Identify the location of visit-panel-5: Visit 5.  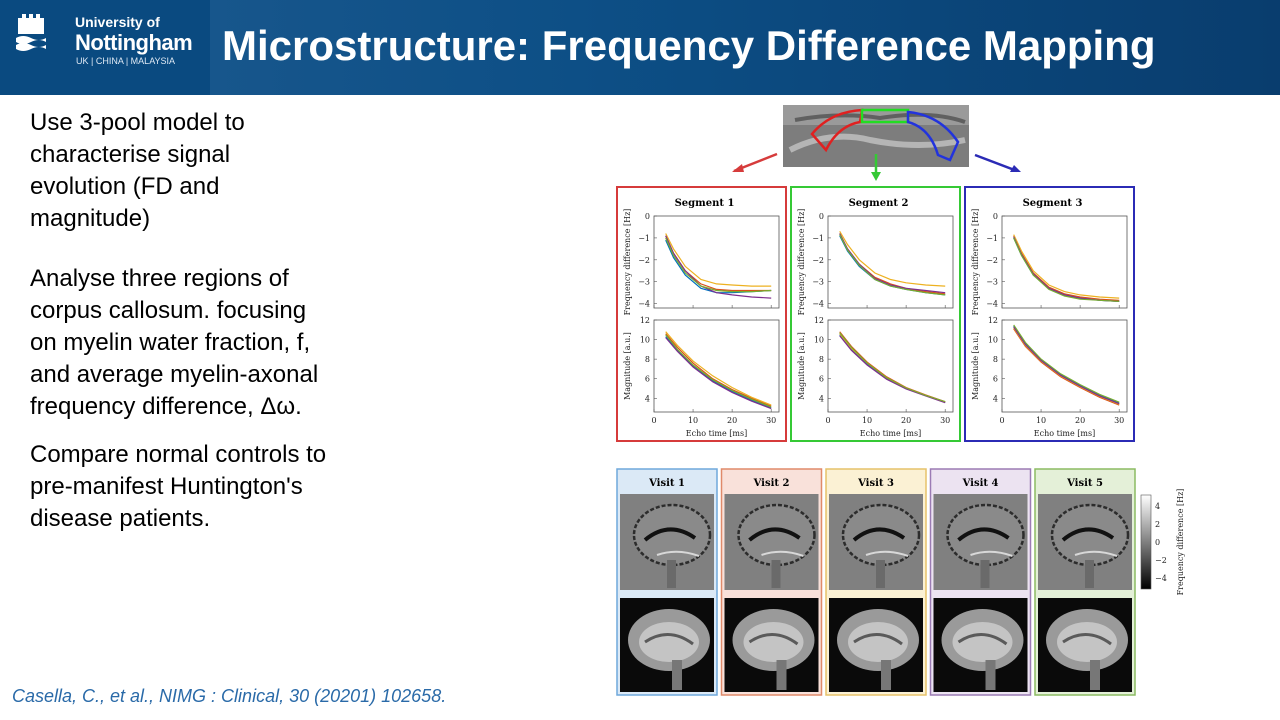
(1085, 582).